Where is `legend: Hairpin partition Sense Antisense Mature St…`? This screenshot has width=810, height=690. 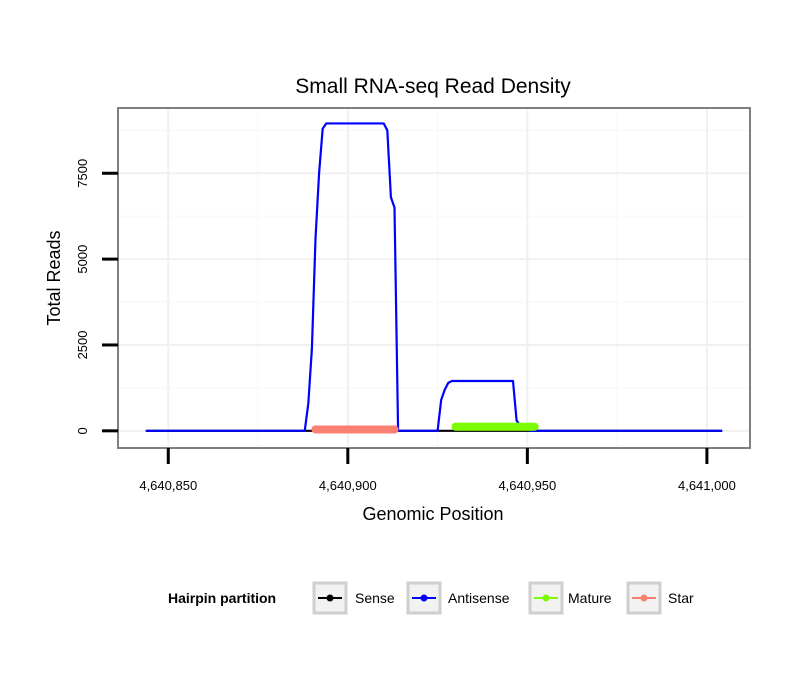 legend: Hairpin partition Sense Antisense Mature St… is located at coordinates (431, 598).